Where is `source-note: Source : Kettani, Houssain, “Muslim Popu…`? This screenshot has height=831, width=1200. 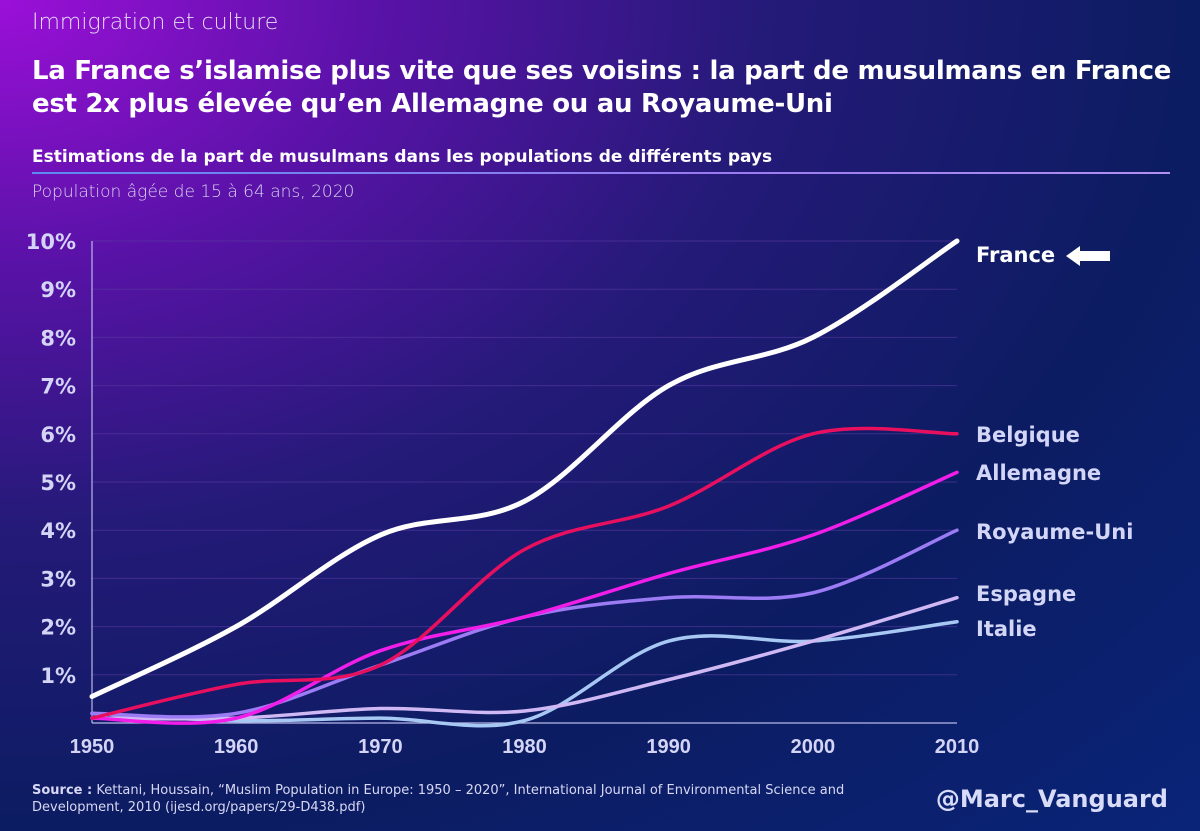 source-note: Source : Kettani, Houssain, “Muslim Popu… is located at coordinates (477, 799).